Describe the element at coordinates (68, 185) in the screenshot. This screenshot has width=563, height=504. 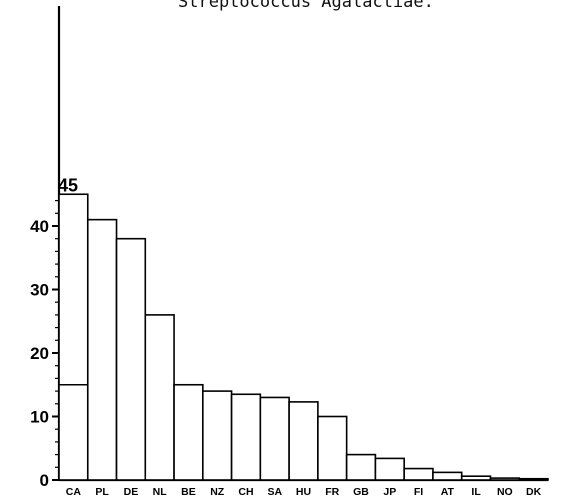
I see `data-label: 45` at that location.